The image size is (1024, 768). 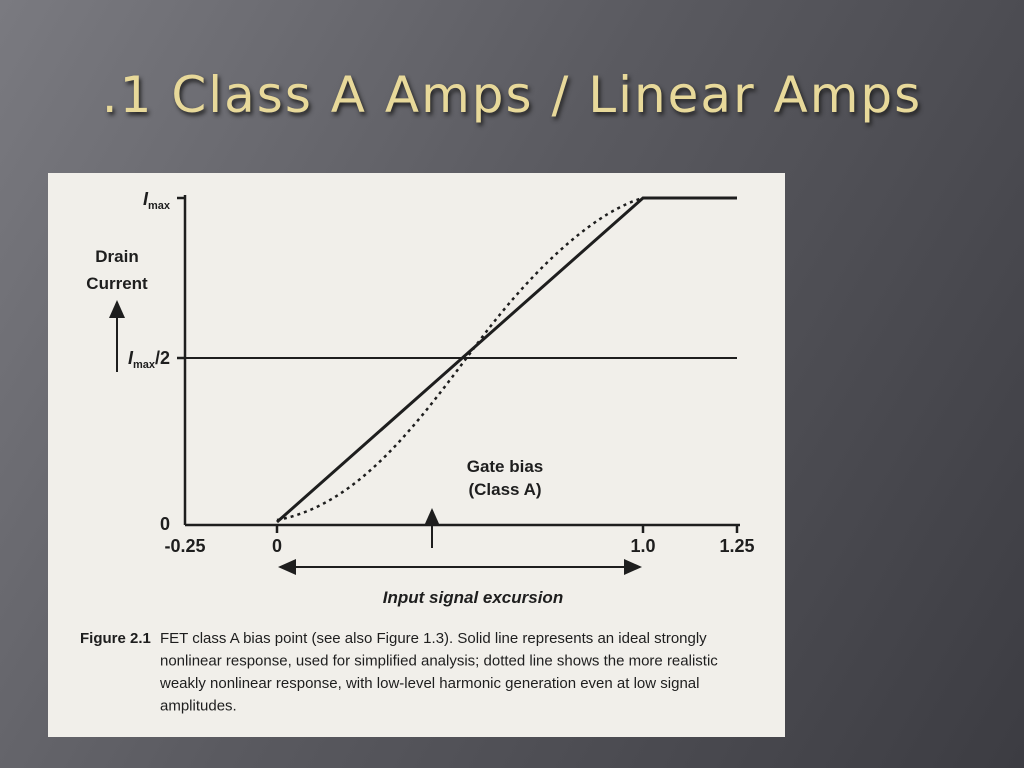 What do you see at coordinates (512, 95) in the screenshot?
I see `slide-title: .1 Class A Amps / Linear Amps` at bounding box center [512, 95].